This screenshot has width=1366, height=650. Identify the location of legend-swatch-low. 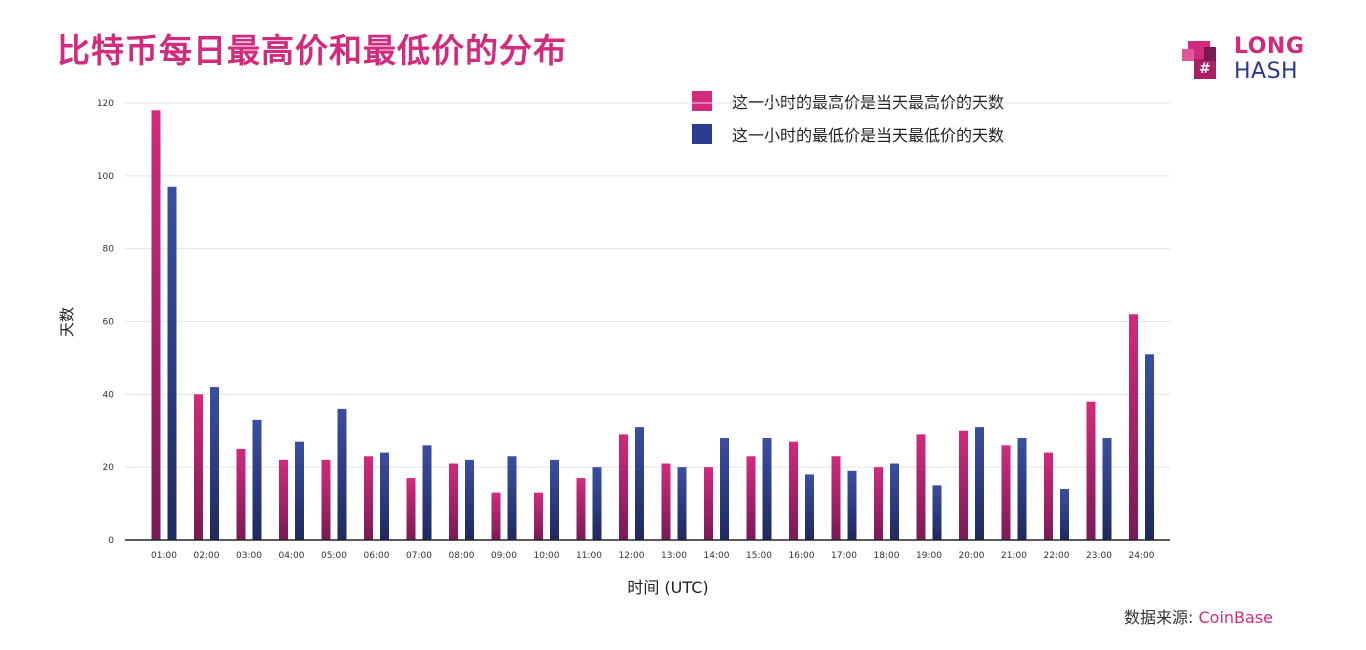
(702, 134).